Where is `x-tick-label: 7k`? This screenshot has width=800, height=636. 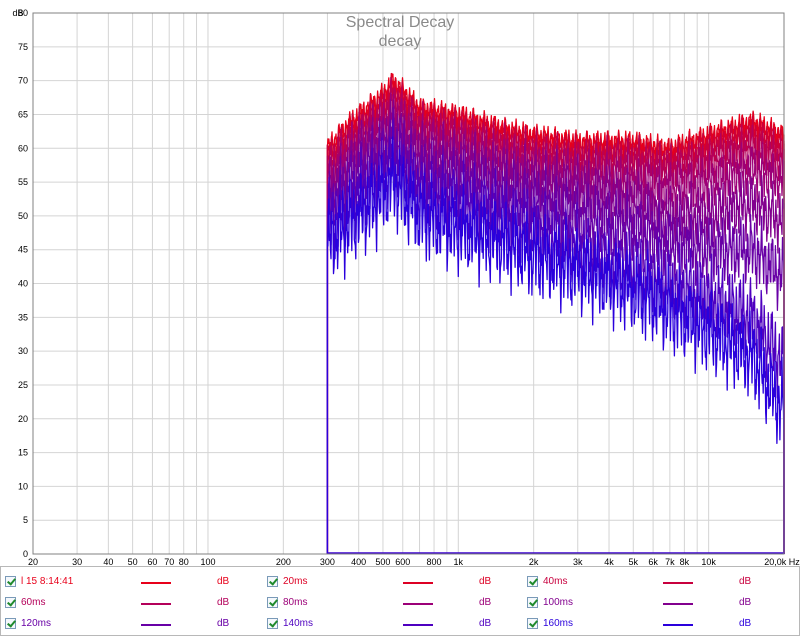 x-tick-label: 7k is located at coordinates (670, 561).